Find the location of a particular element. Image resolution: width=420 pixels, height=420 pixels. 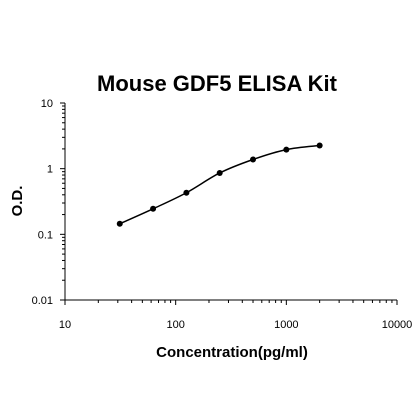

y-tick-label: 1 is located at coordinates (50, 170).